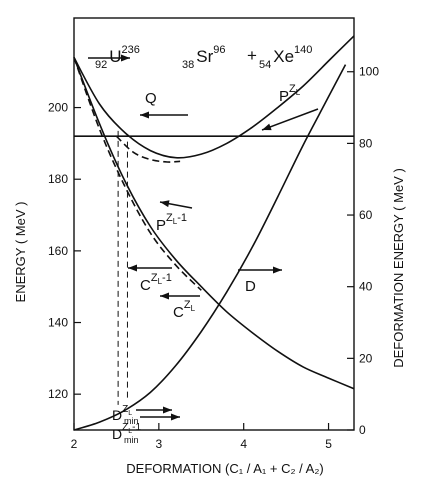 Image resolution: width=436 pixels, height=489 pixels. Describe the element at coordinates (298, 92) in the screenshot. I see `p-zl-sub: L` at that location.